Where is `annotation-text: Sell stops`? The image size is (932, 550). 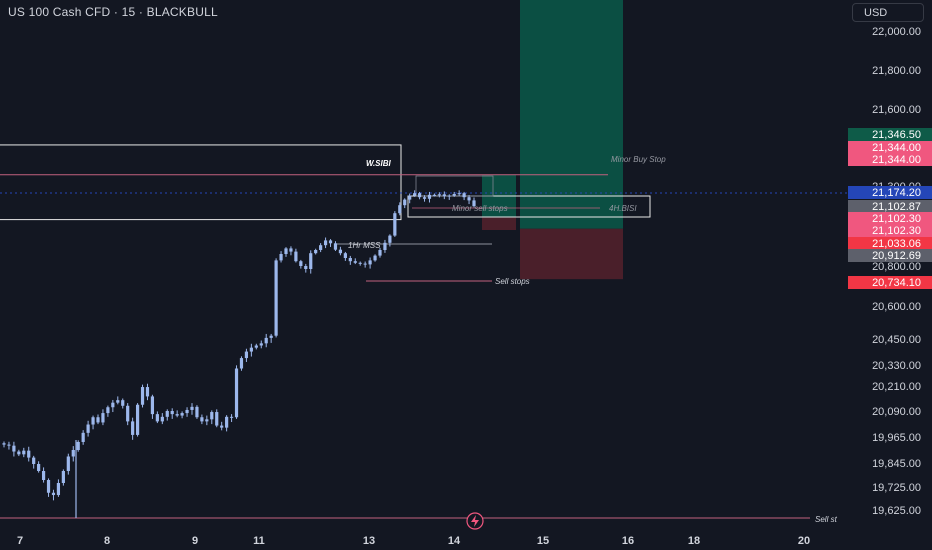
annotation-text: Sell stops is located at coordinates (512, 281).